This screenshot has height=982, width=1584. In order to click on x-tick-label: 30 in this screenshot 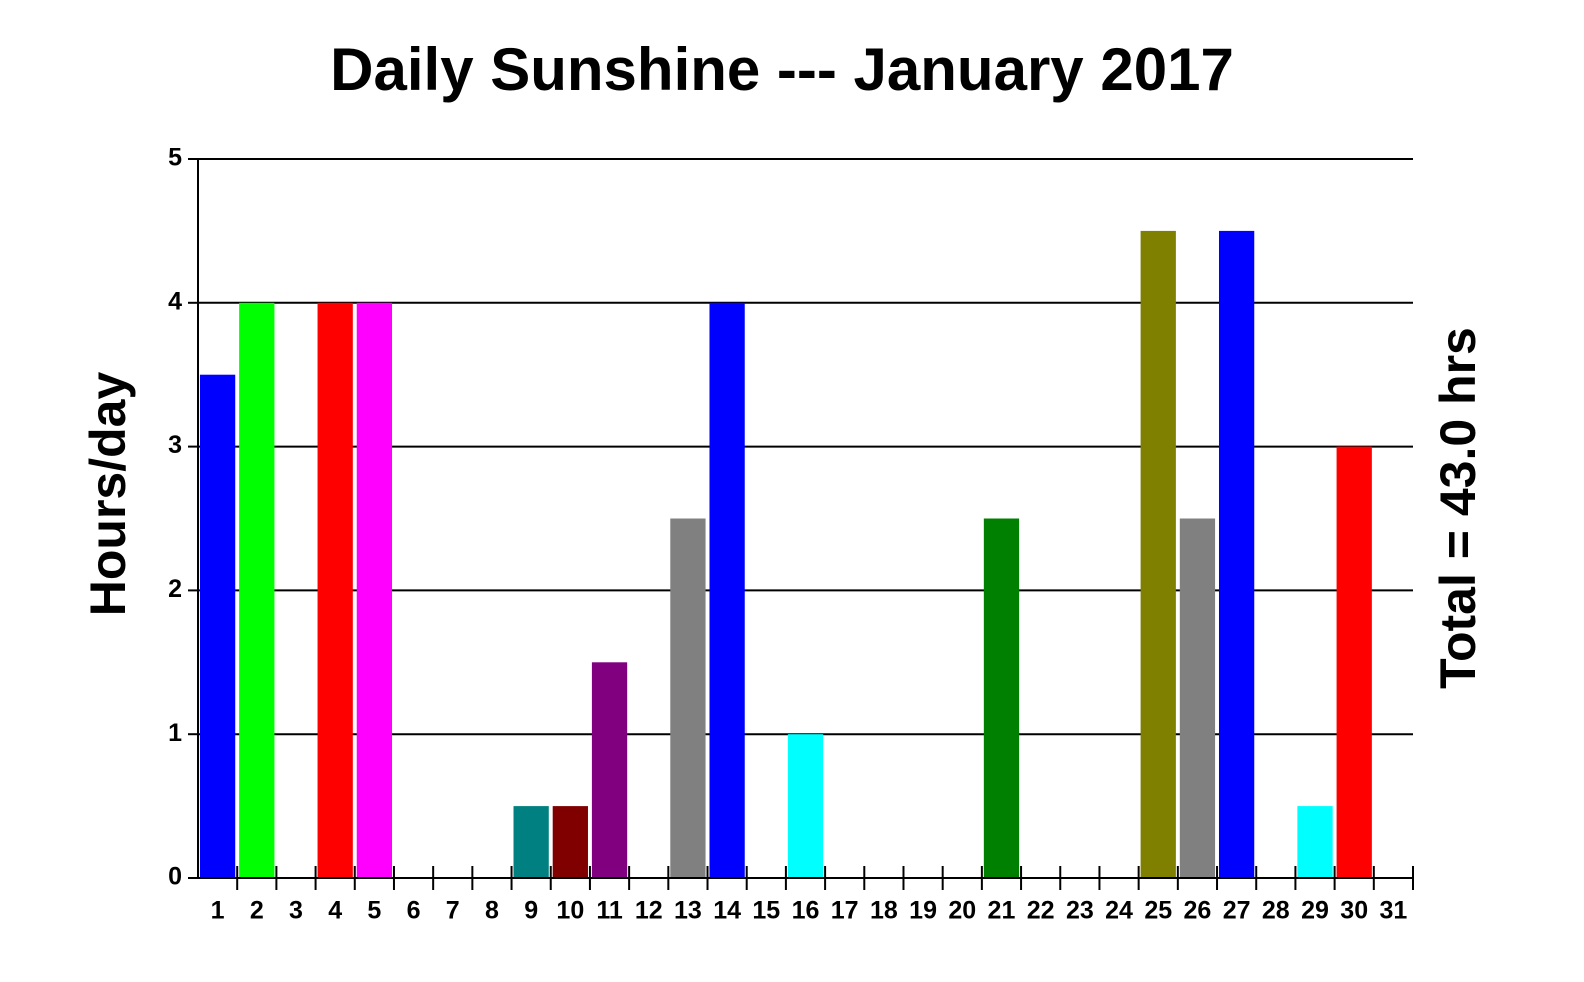, I will do `click(1354, 911)`.